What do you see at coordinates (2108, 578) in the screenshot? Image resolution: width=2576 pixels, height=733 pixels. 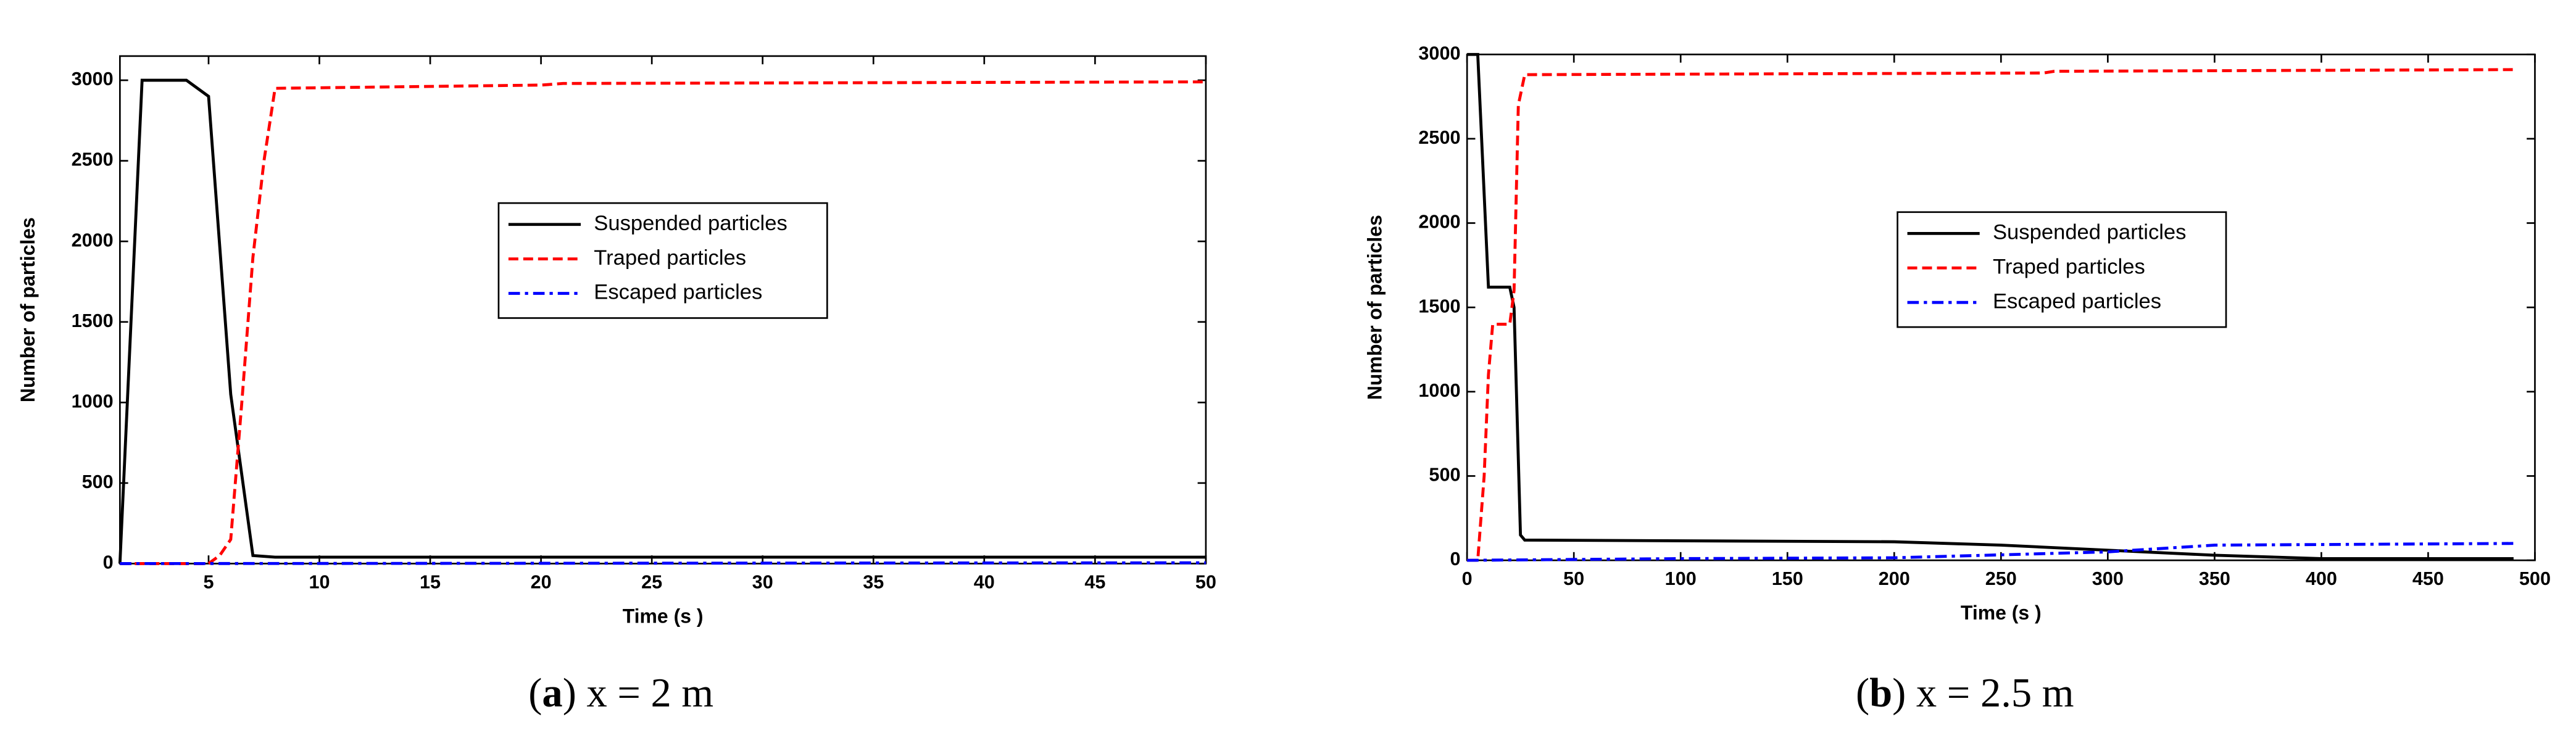 I see `x-tick-label: 300` at bounding box center [2108, 578].